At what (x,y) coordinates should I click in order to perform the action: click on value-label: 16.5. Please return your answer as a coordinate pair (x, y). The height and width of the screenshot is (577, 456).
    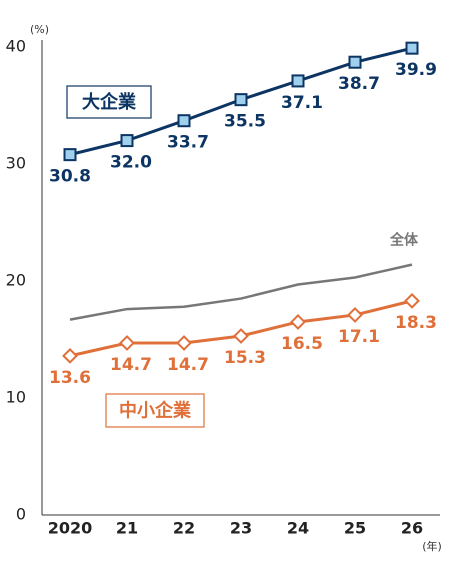
    Looking at the image, I should click on (302, 344).